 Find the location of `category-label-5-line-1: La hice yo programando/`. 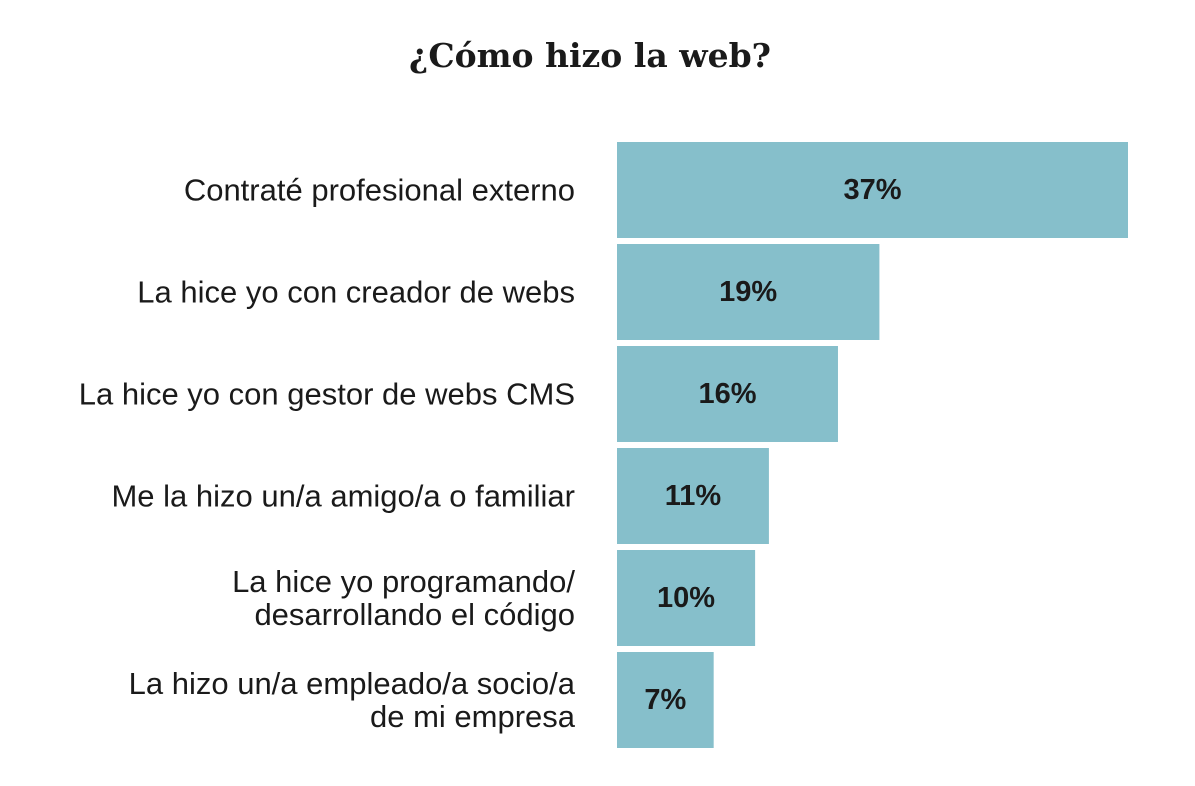

category-label-5-line-1: La hice yo programando/ is located at coordinates (403, 581).